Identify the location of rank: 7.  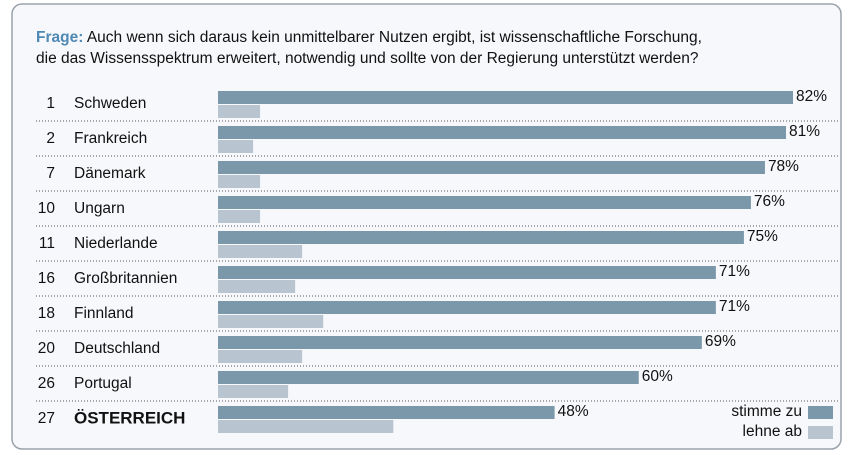
(50, 173).